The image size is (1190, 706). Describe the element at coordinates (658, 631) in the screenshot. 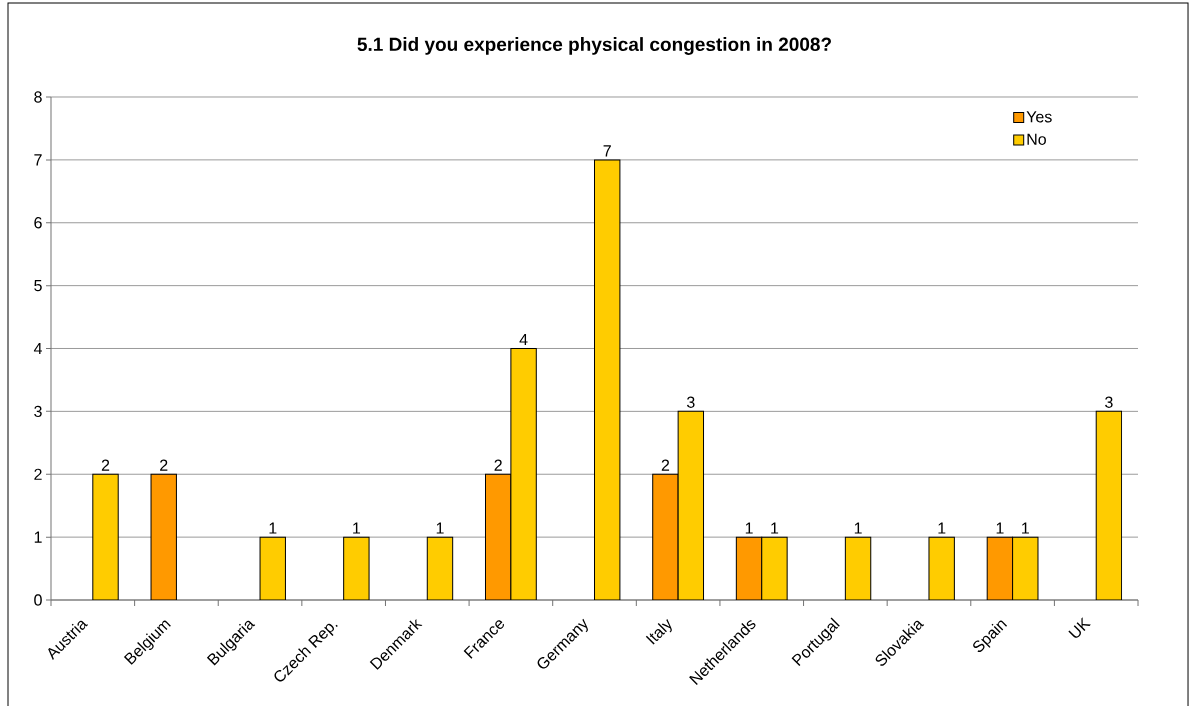

I see `x-tick-label: Italy` at that location.